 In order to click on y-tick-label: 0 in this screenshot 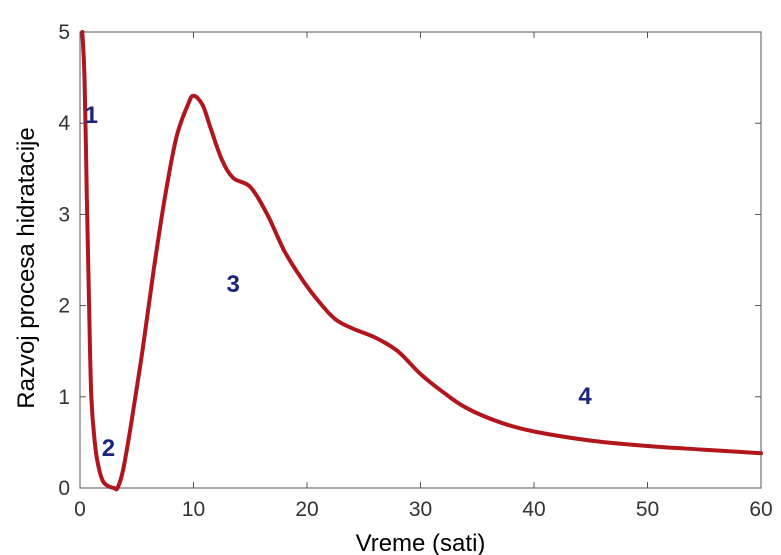, I will do `click(64, 488)`.